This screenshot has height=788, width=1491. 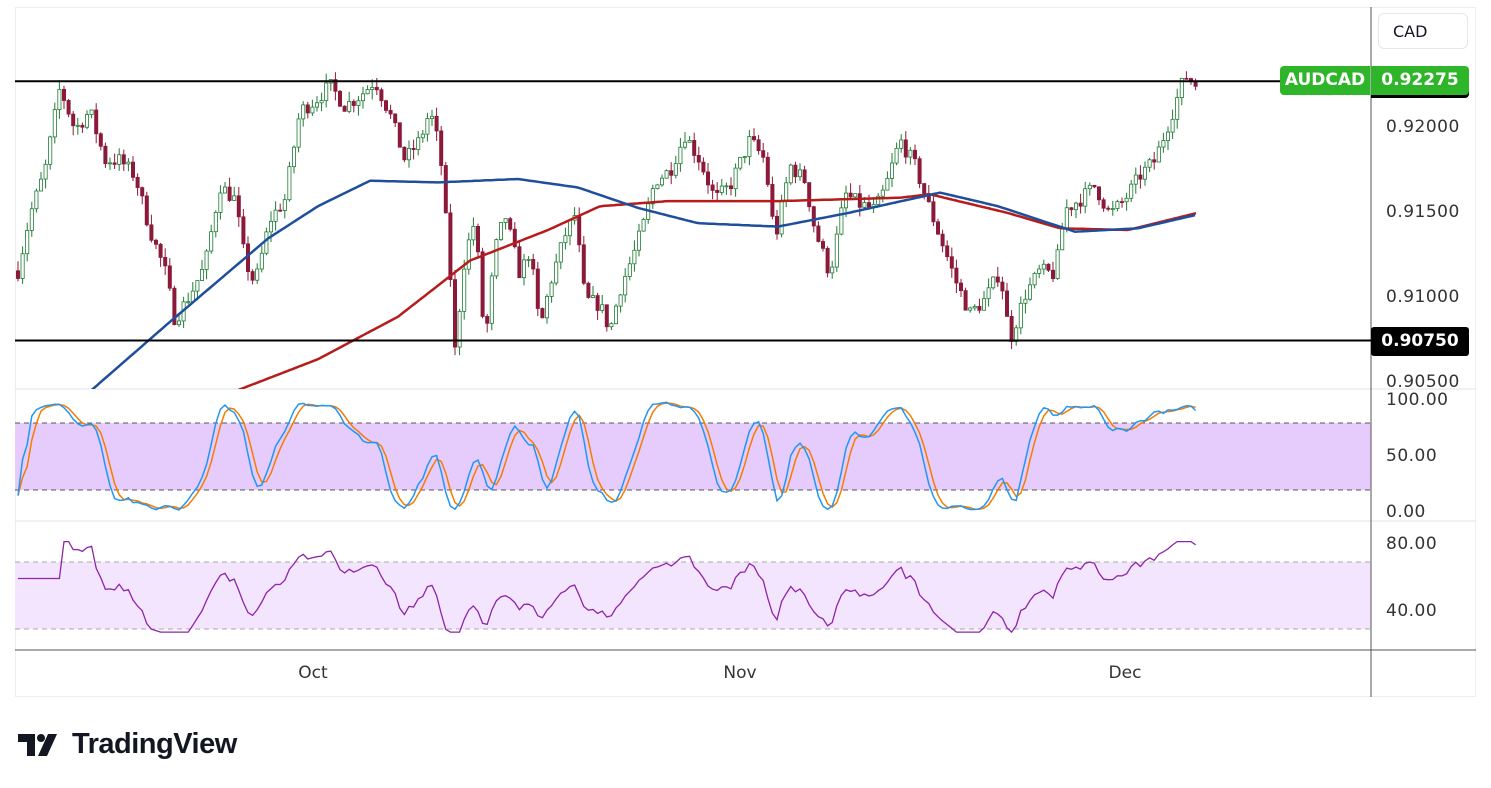 I want to click on tradingview-logo: TradingView, so click(x=127, y=744).